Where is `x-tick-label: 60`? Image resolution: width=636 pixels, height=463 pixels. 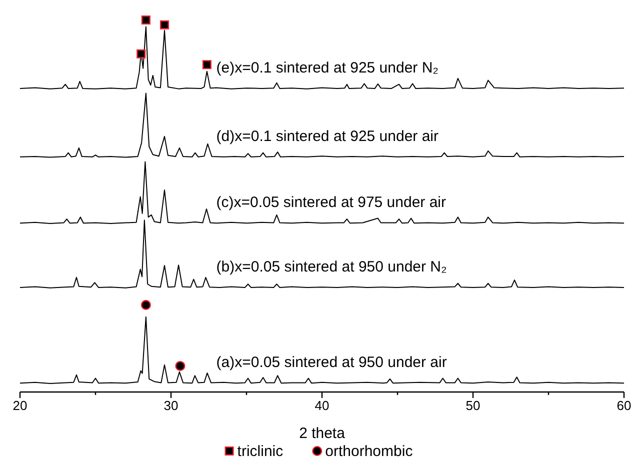
x-tick-label: 60 is located at coordinates (624, 406).